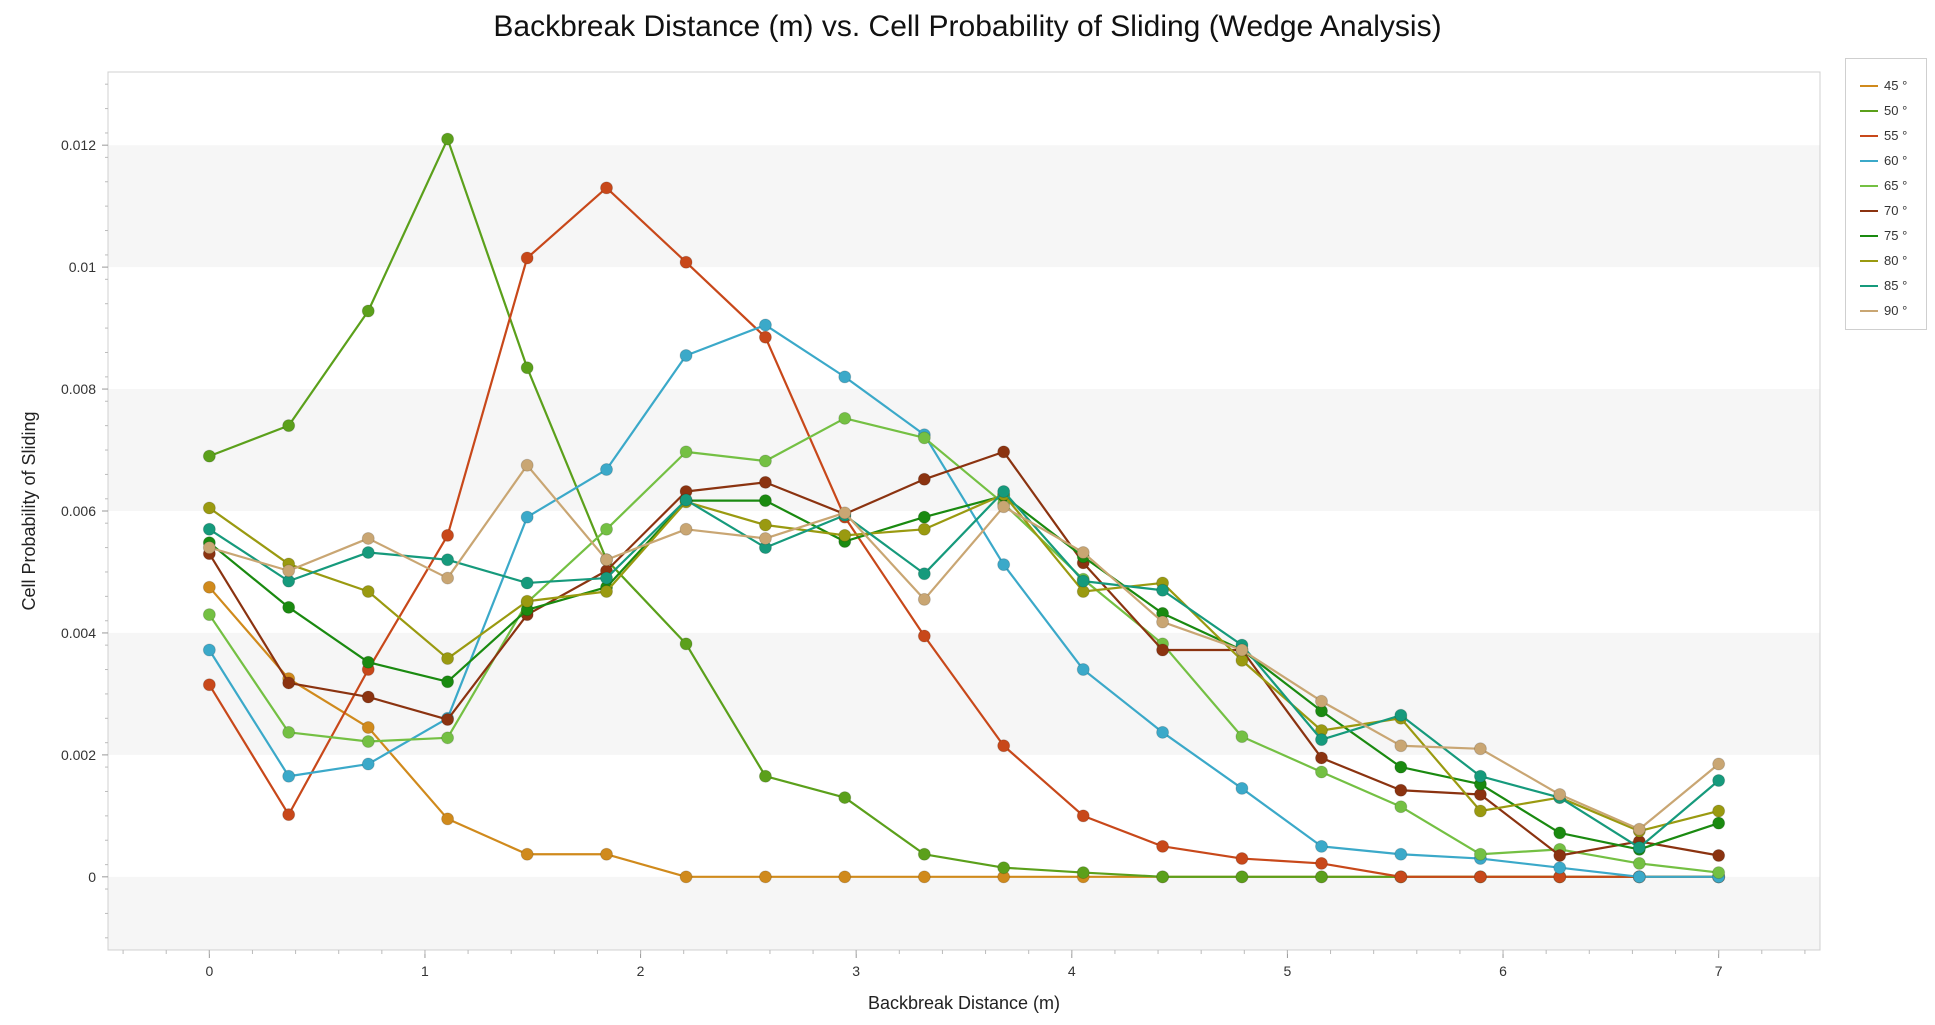 The width and height of the screenshot is (1935, 1025). What do you see at coordinates (82, 267) in the screenshot?
I see `y-tick-label: 0.01` at bounding box center [82, 267].